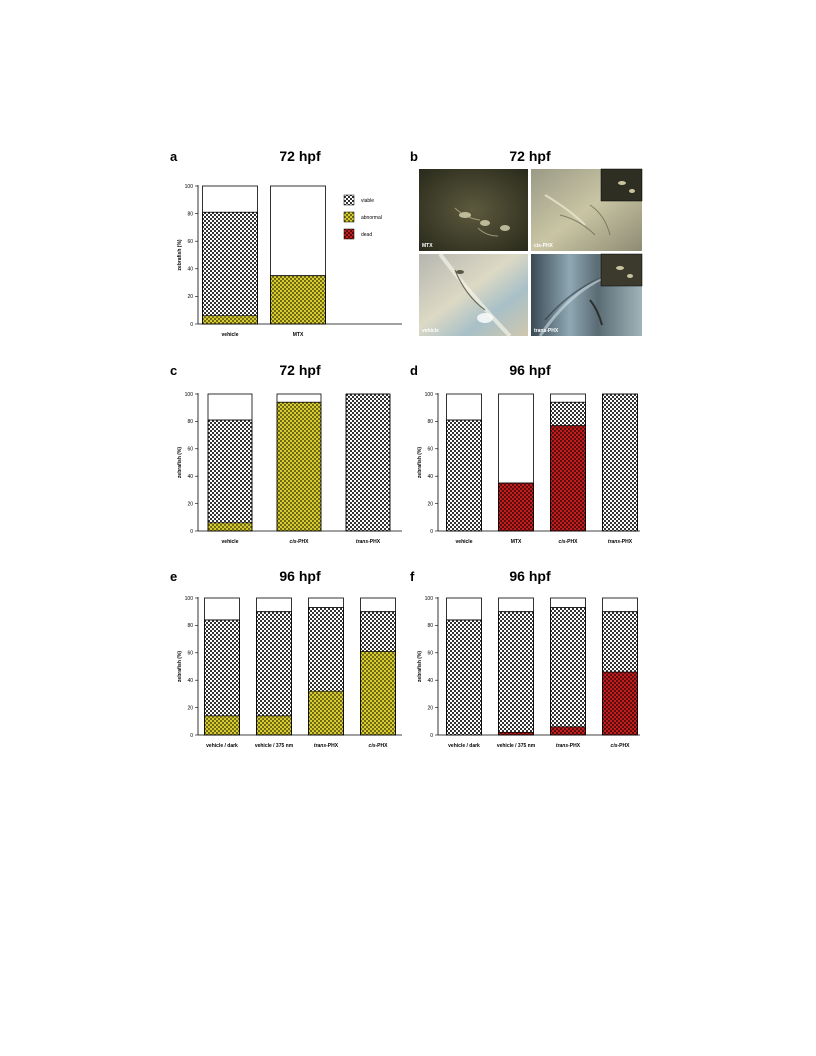  What do you see at coordinates (173, 370) in the screenshot?
I see `panel-letter-c: c` at bounding box center [173, 370].